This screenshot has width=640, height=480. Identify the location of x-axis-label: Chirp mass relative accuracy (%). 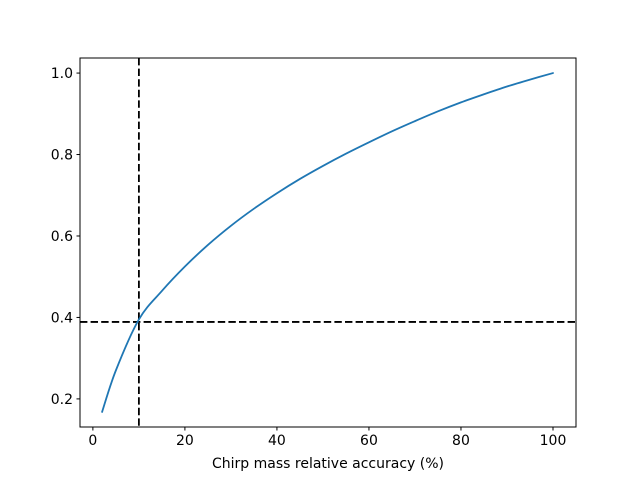
(328, 464).